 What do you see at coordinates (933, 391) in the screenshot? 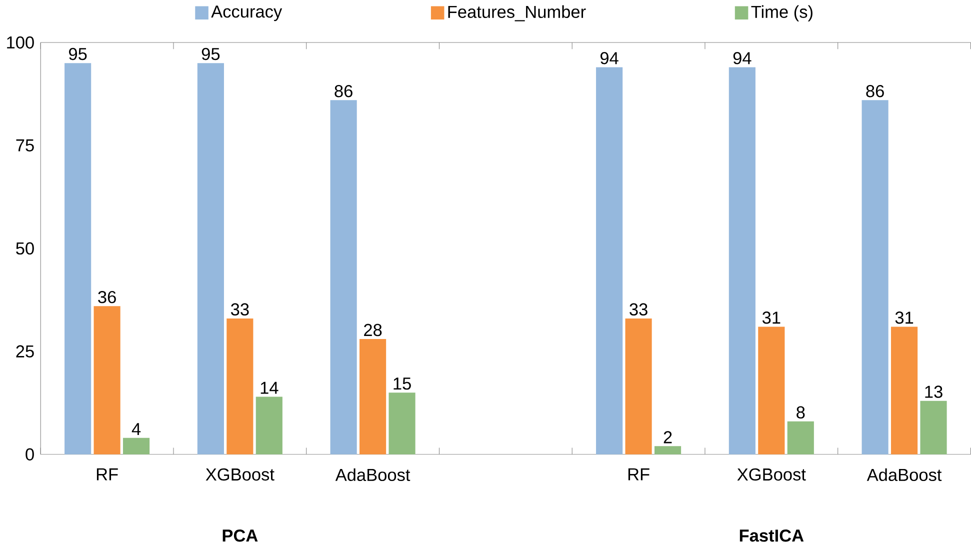
I see `data-label: 13` at bounding box center [933, 391].